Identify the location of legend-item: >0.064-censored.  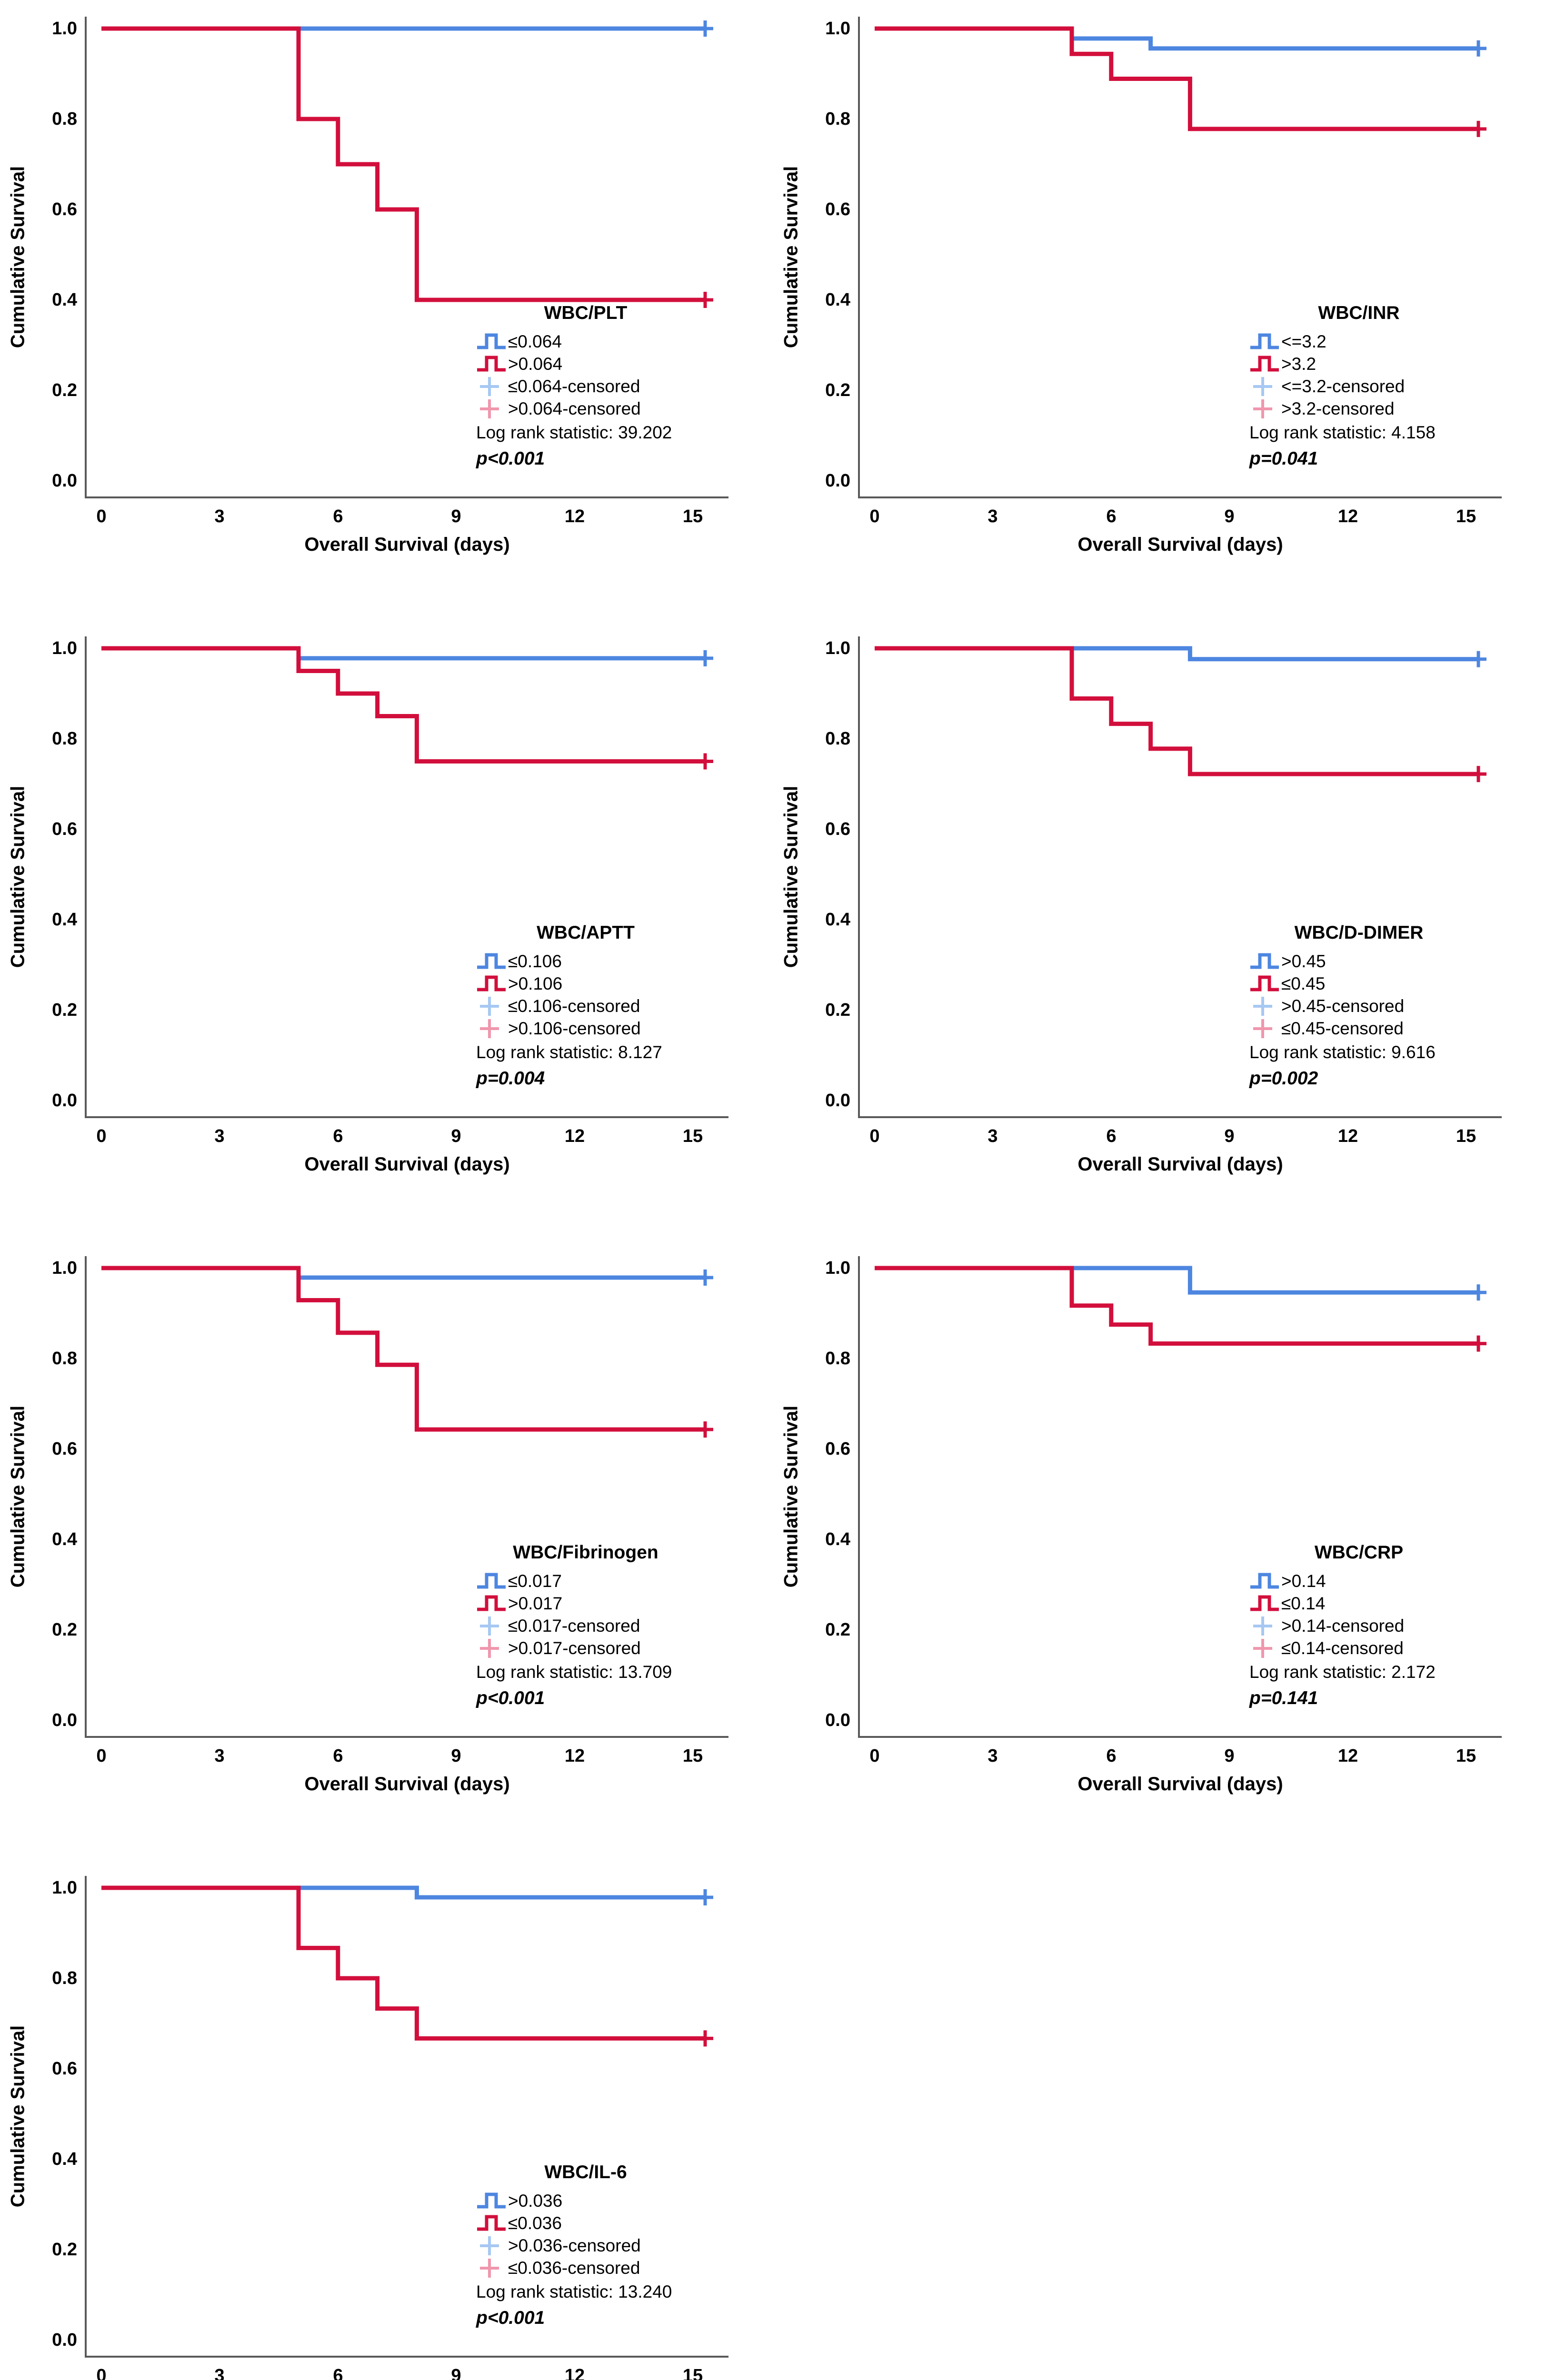
(609, 408).